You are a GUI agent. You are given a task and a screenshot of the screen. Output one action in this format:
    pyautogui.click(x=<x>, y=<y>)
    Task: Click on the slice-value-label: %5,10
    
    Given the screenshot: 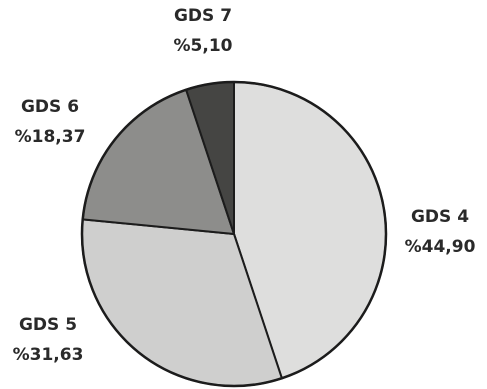 What is the action you would take?
    pyautogui.click(x=203, y=46)
    